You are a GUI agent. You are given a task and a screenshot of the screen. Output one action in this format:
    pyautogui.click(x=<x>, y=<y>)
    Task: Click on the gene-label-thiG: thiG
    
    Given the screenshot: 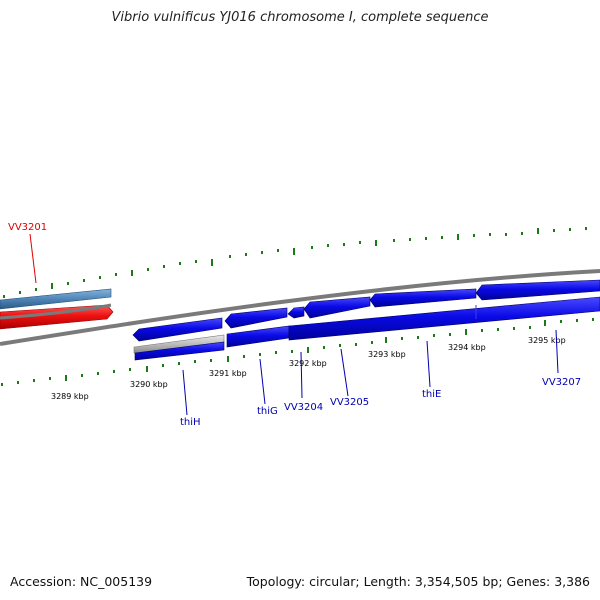 What is the action you would take?
    pyautogui.click(x=267, y=411)
    